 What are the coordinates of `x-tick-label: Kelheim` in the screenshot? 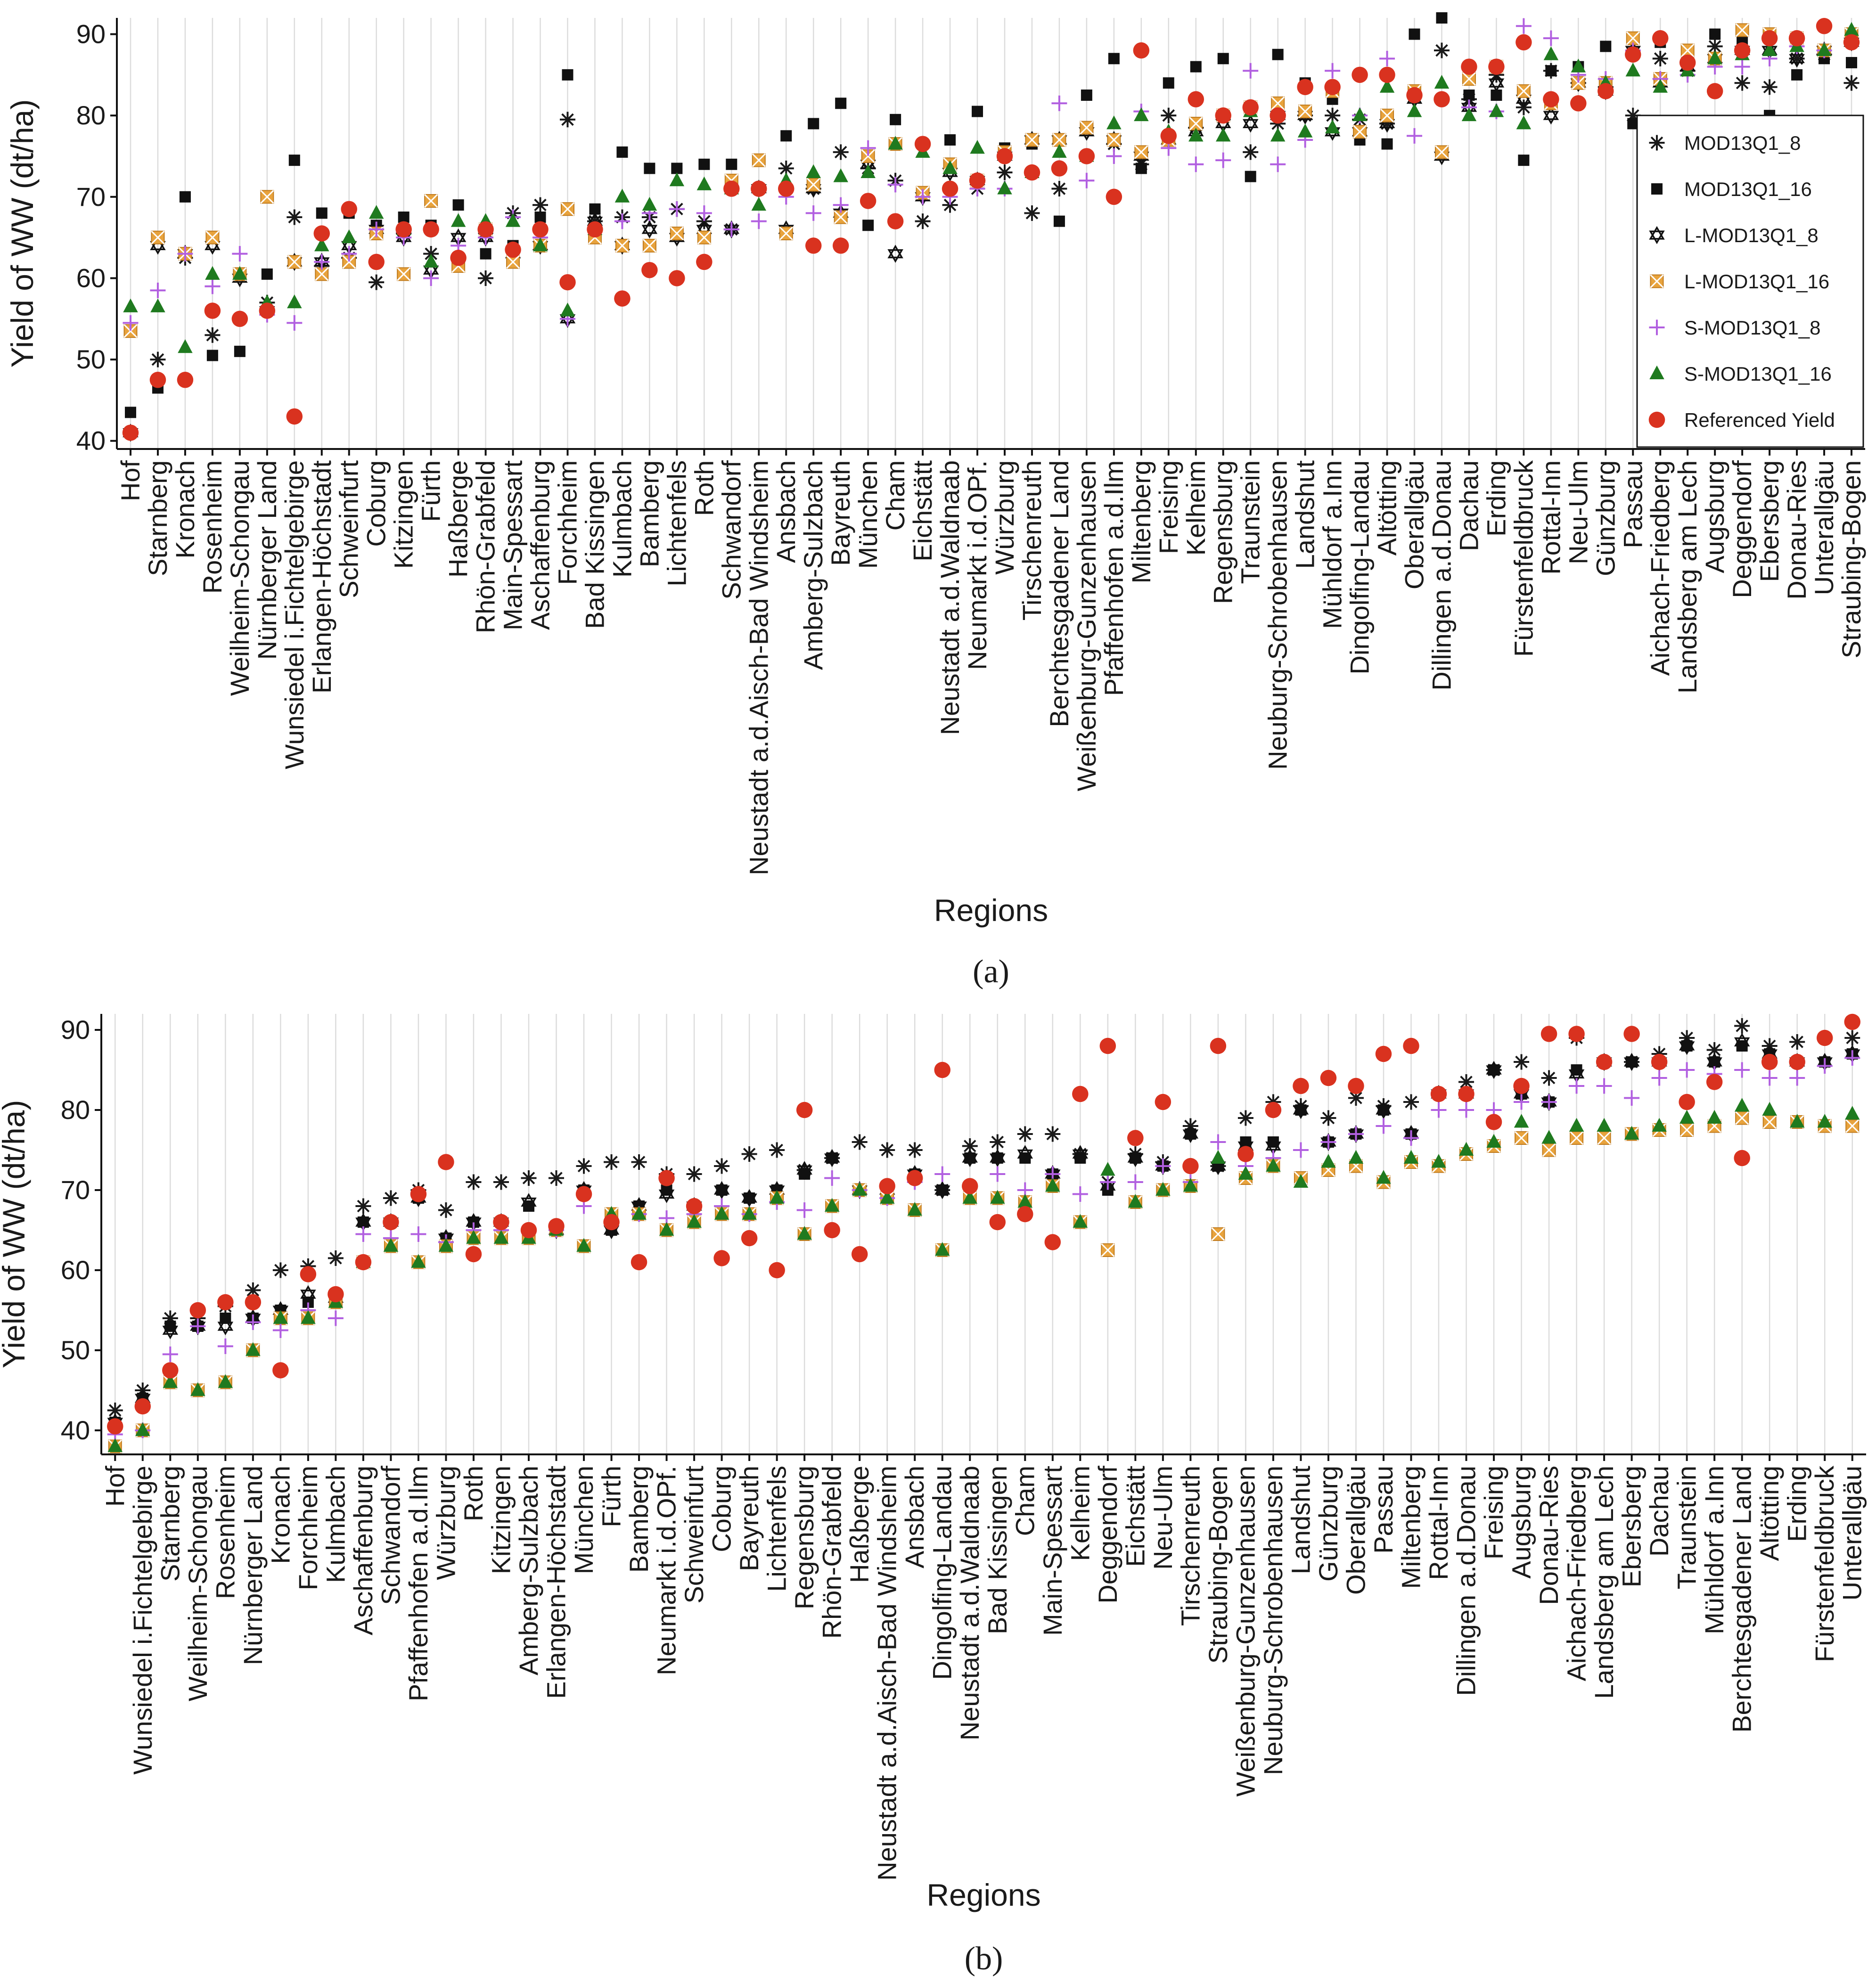 It's located at (1080, 1513).